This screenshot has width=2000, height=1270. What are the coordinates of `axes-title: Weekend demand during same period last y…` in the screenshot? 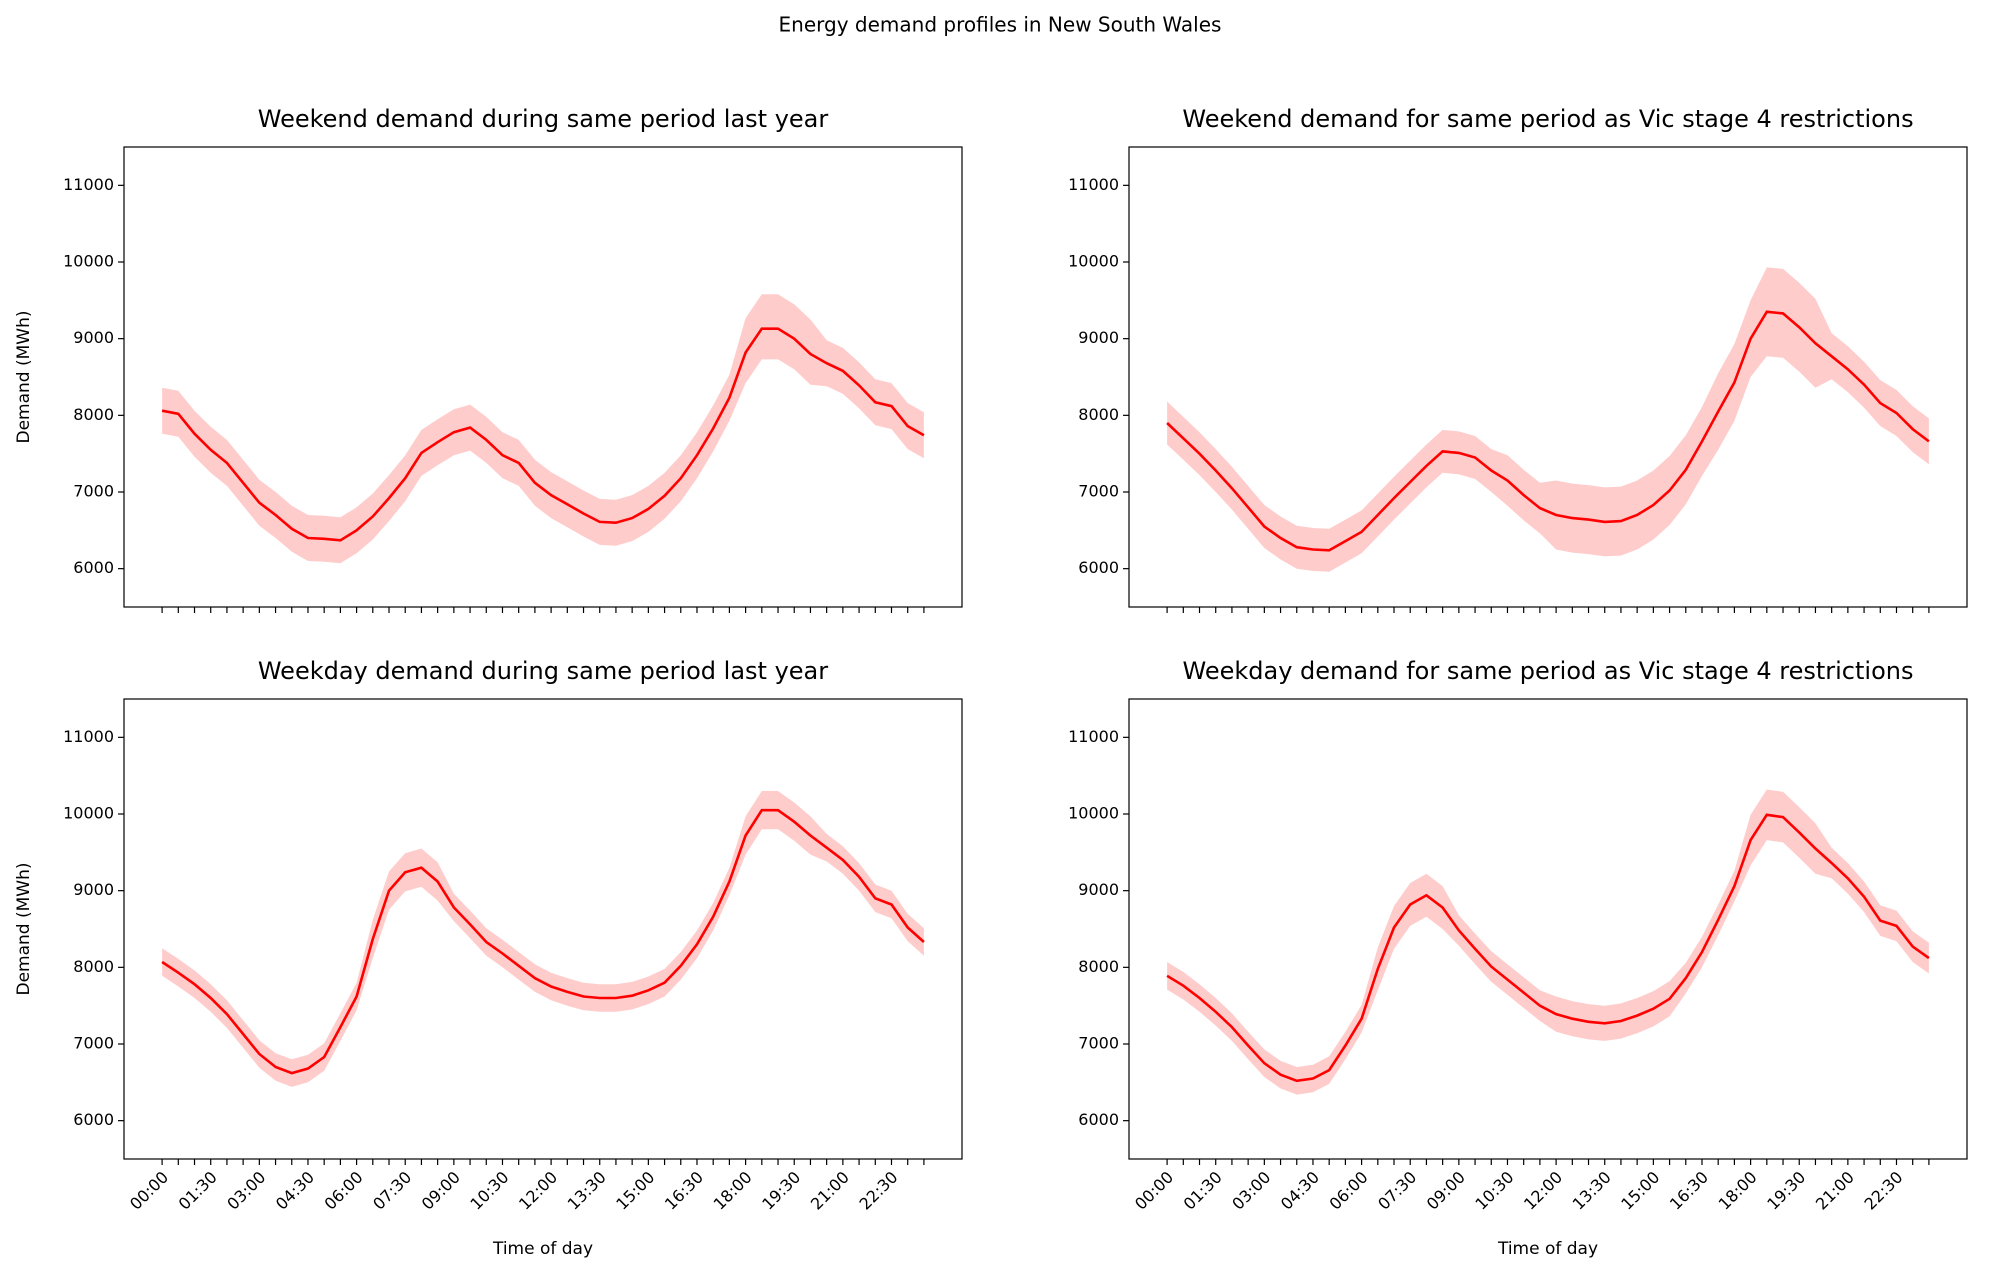 It's located at (543, 119).